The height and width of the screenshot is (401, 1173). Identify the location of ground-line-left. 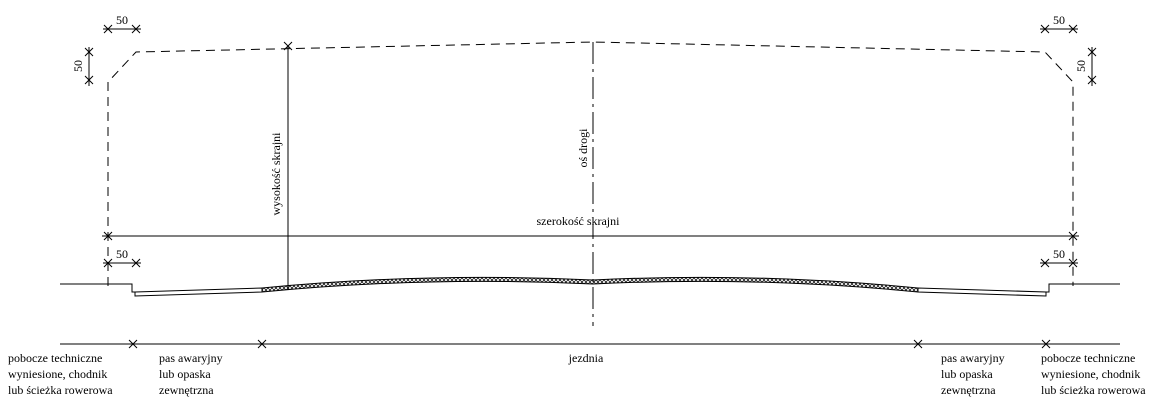
(97, 288).